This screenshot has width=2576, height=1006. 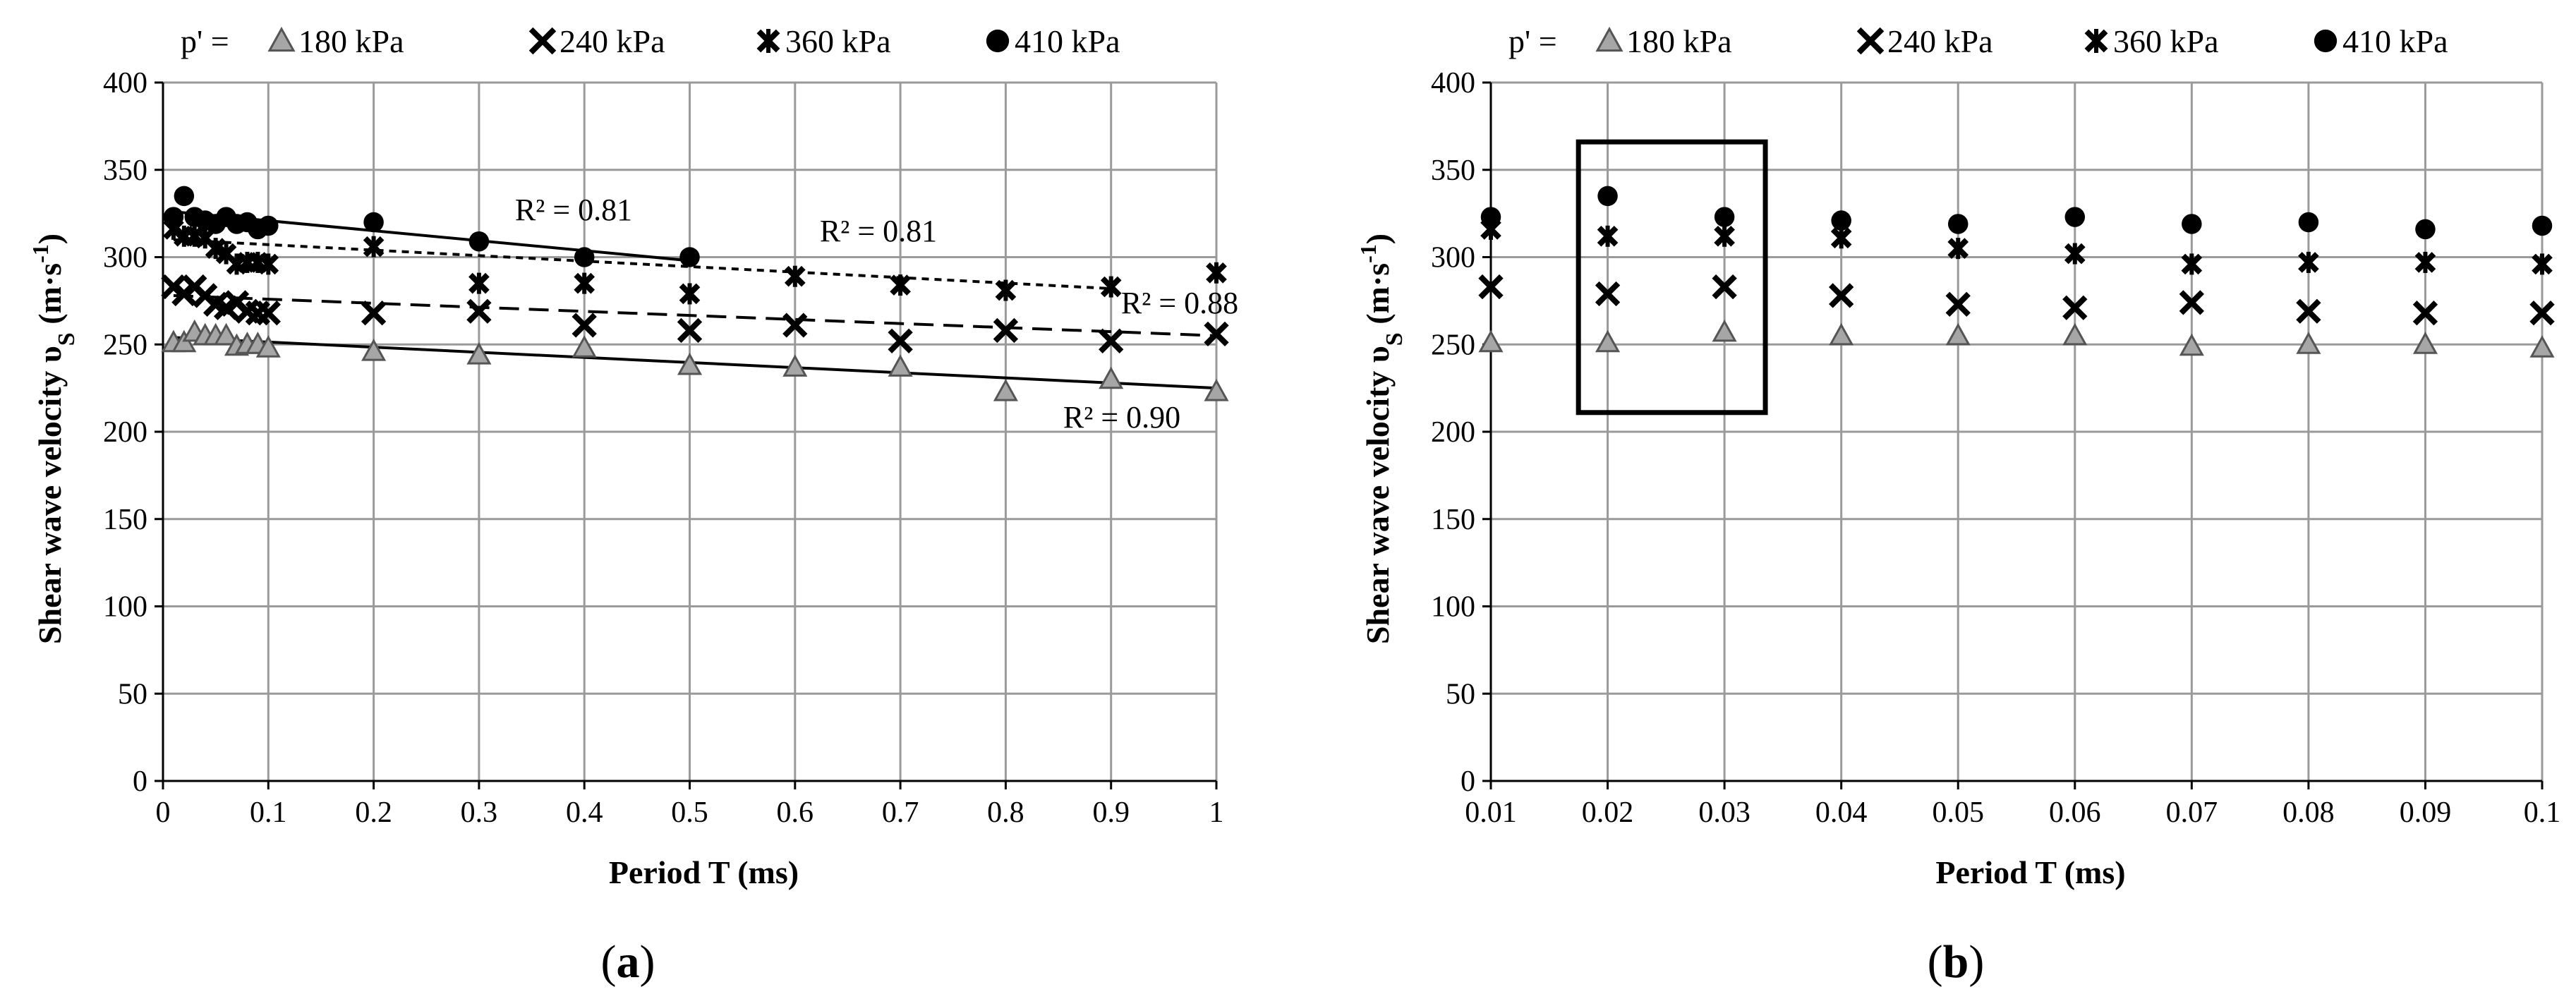 I want to click on legend-label: 180 kPa, so click(x=1679, y=41).